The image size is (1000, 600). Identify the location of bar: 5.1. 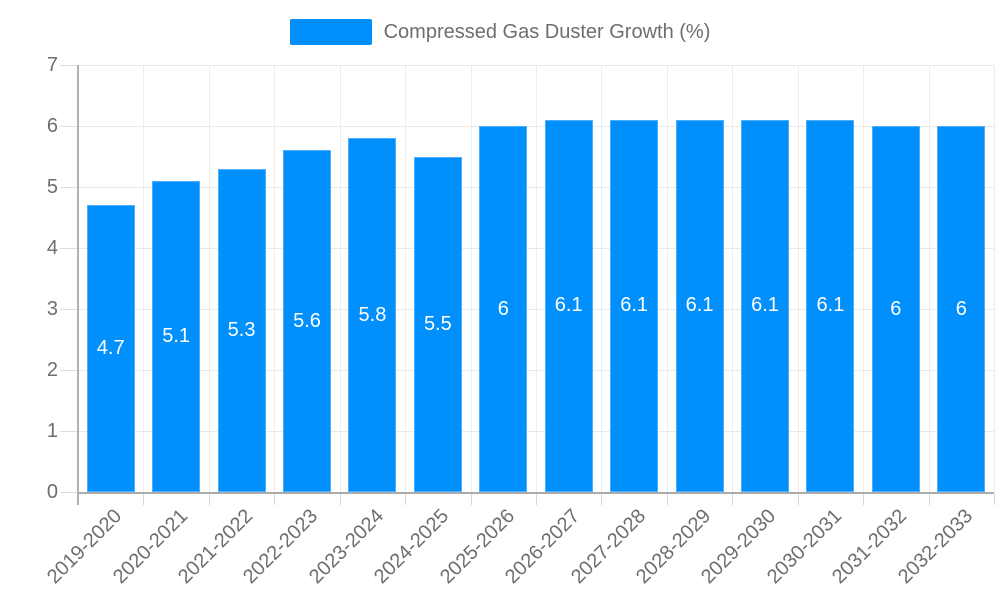
(176, 336).